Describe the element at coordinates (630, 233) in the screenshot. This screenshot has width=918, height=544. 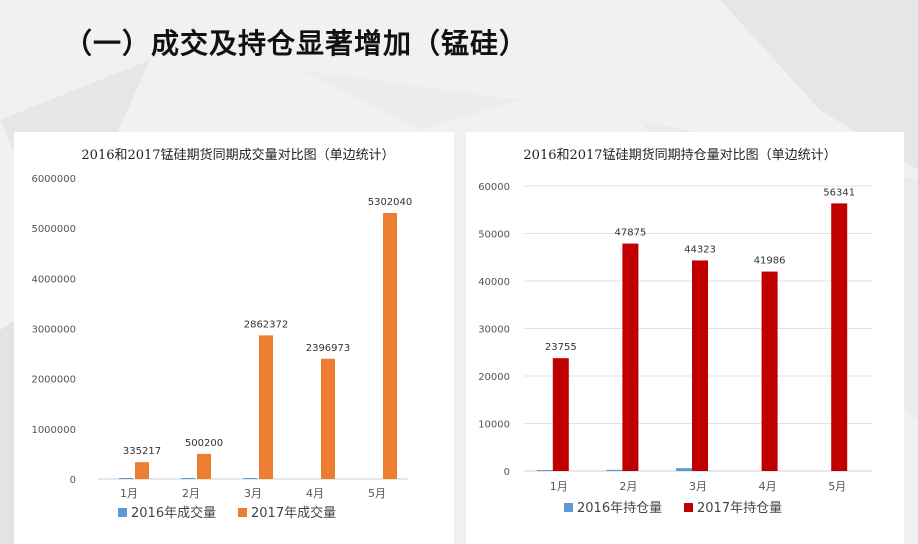
I see `data-label: 47875` at that location.